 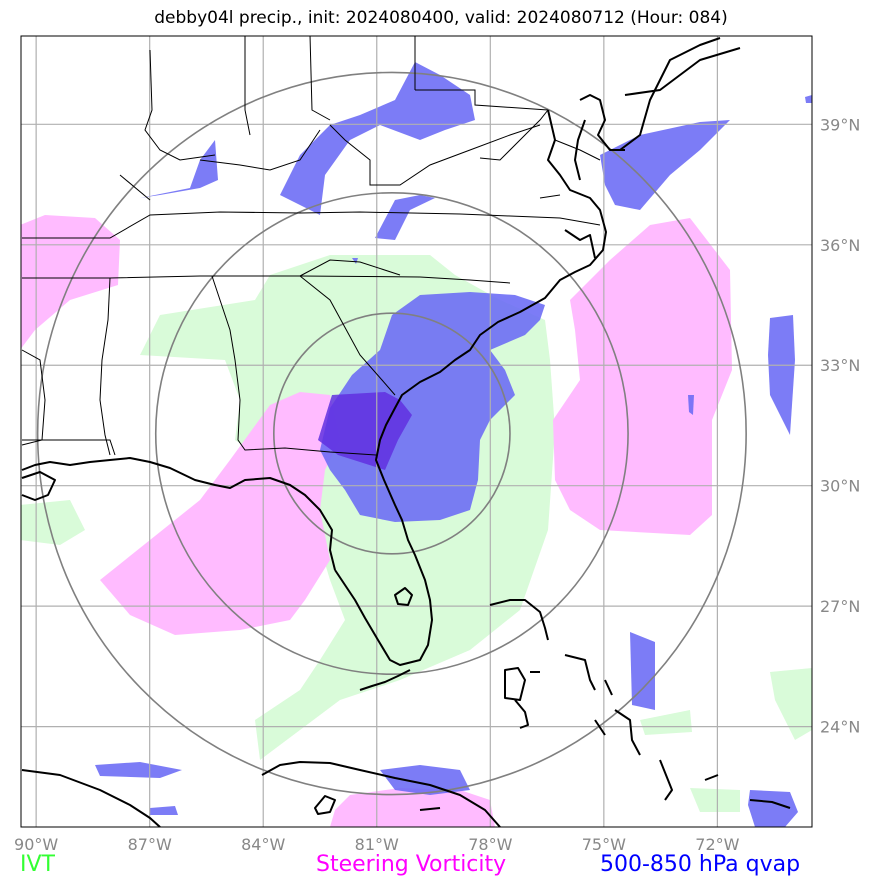 I want to click on legend-ivt: IVT, so click(x=37, y=864).